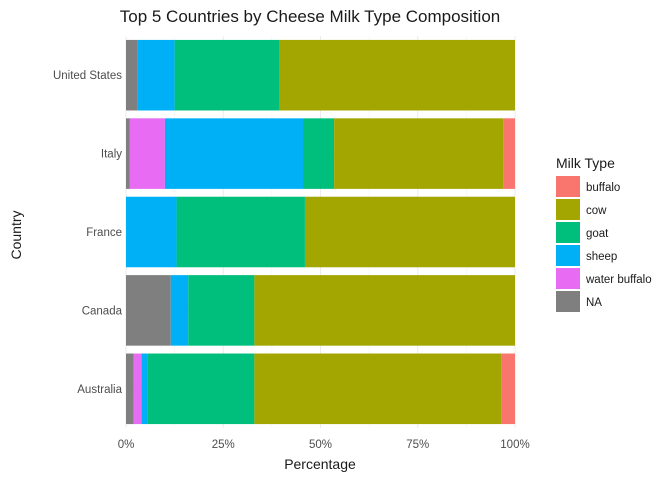 Image resolution: width=672 pixels, height=480 pixels. I want to click on y-tick-label: Italy, so click(111, 155).